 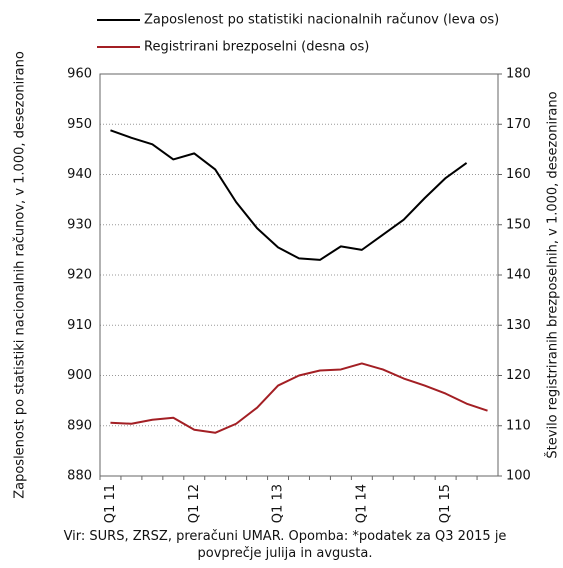 What do you see at coordinates (194, 503) in the screenshot?
I see `x-tick-label: Q1 12` at bounding box center [194, 503].